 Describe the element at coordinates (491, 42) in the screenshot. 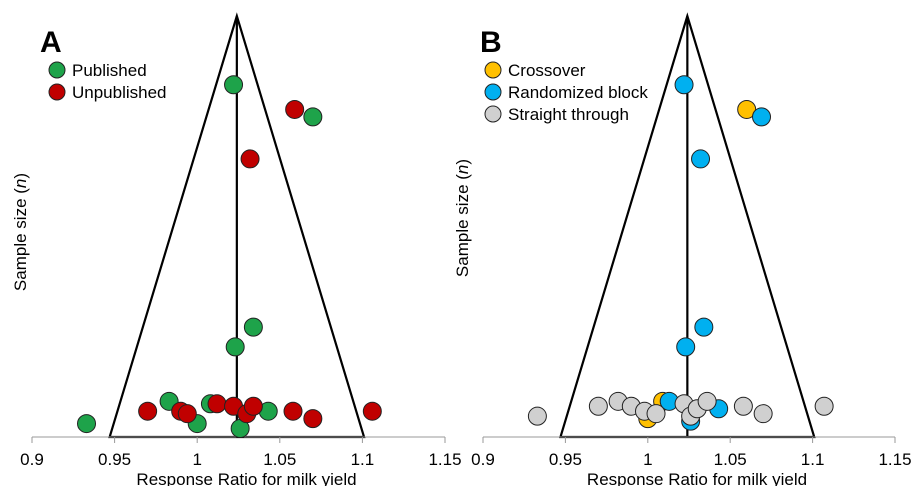

I see `panel-letter: B` at that location.